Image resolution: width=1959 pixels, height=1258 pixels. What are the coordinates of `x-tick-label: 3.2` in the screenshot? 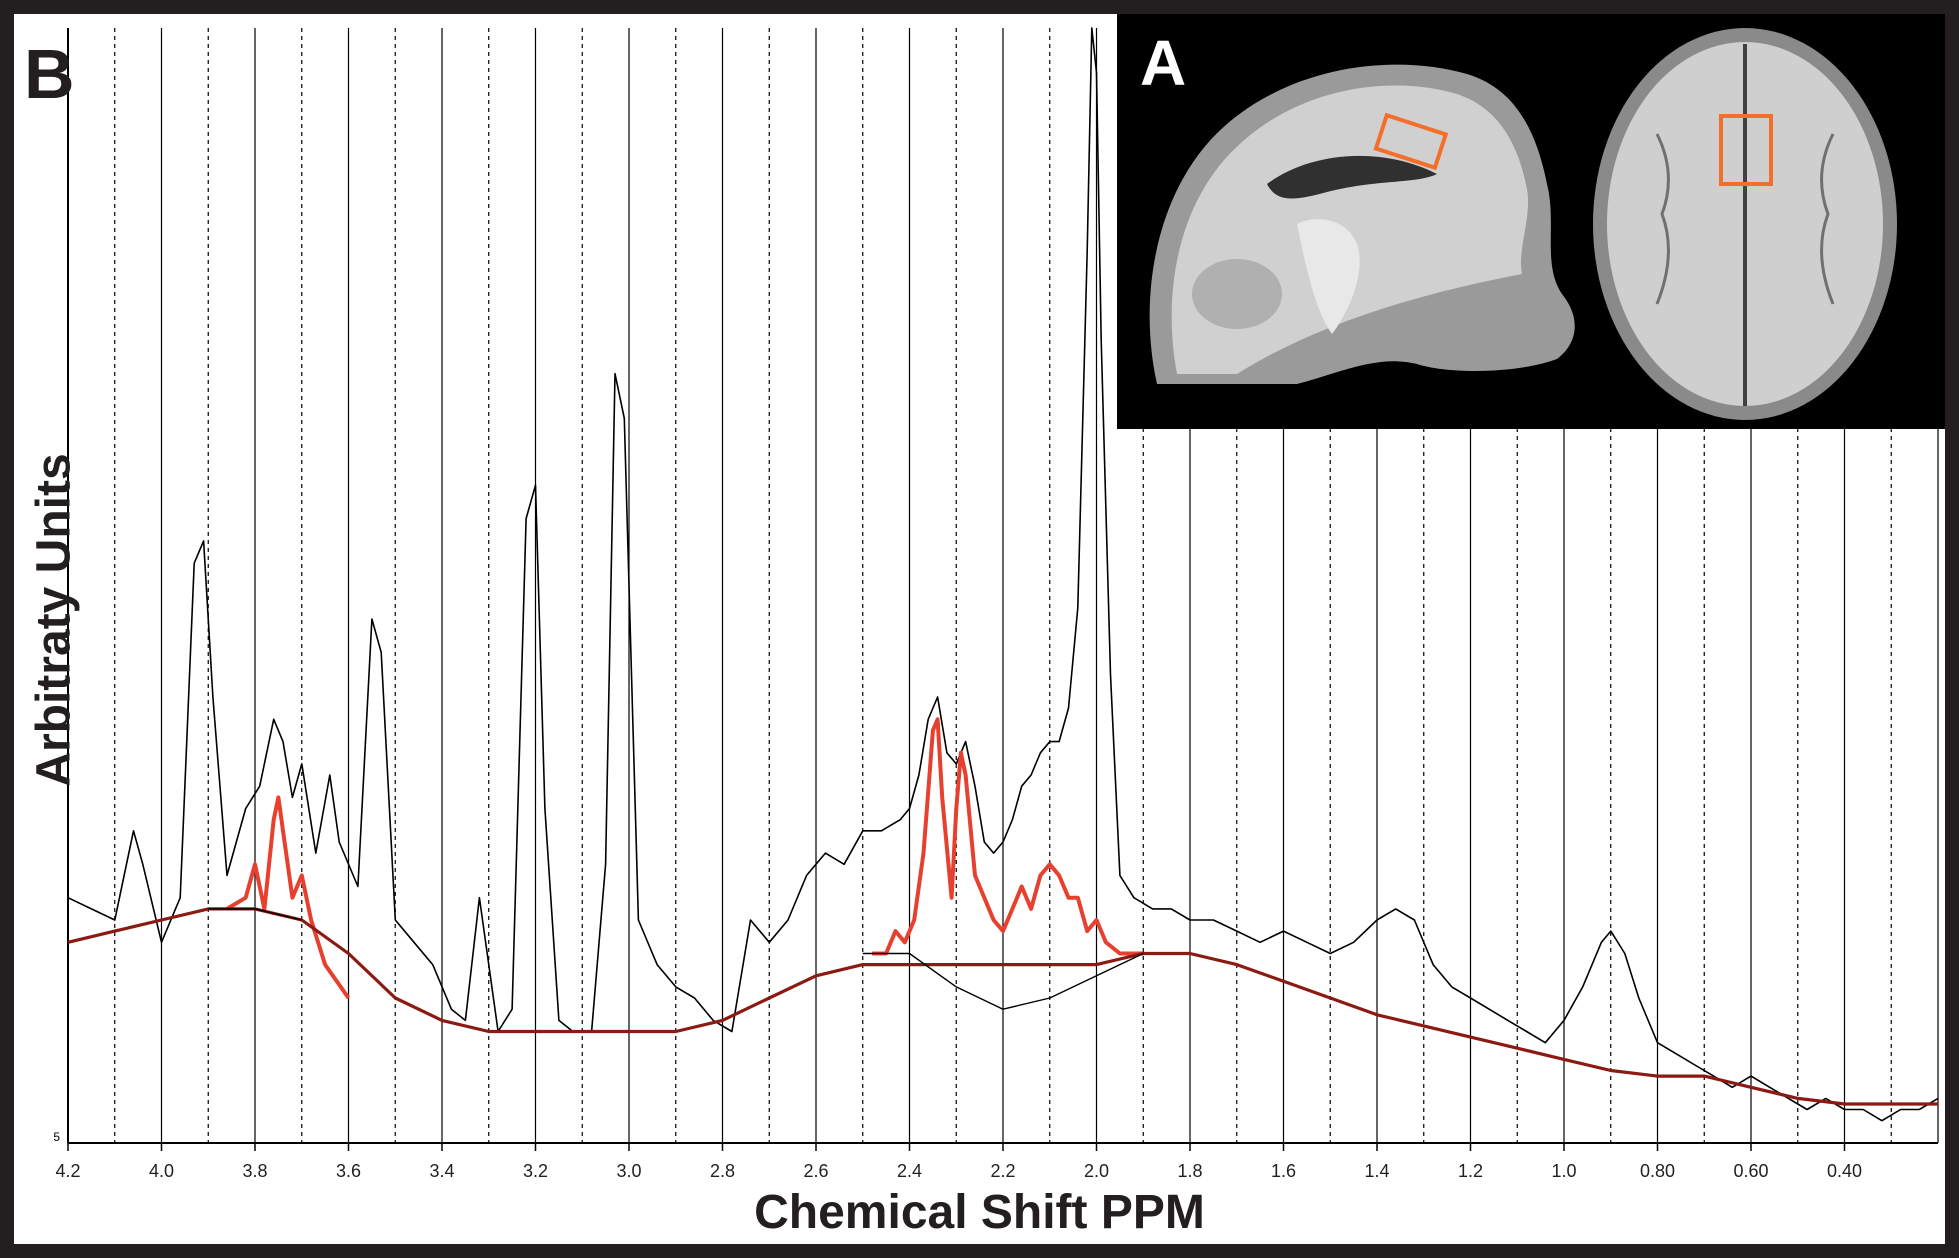 It's located at (535, 1171).